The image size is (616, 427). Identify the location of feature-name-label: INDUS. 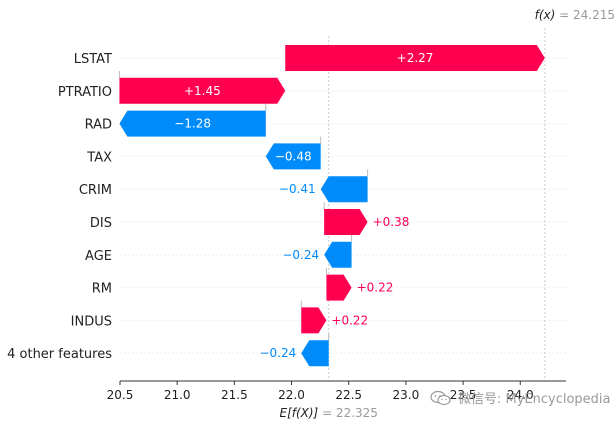
(91, 321).